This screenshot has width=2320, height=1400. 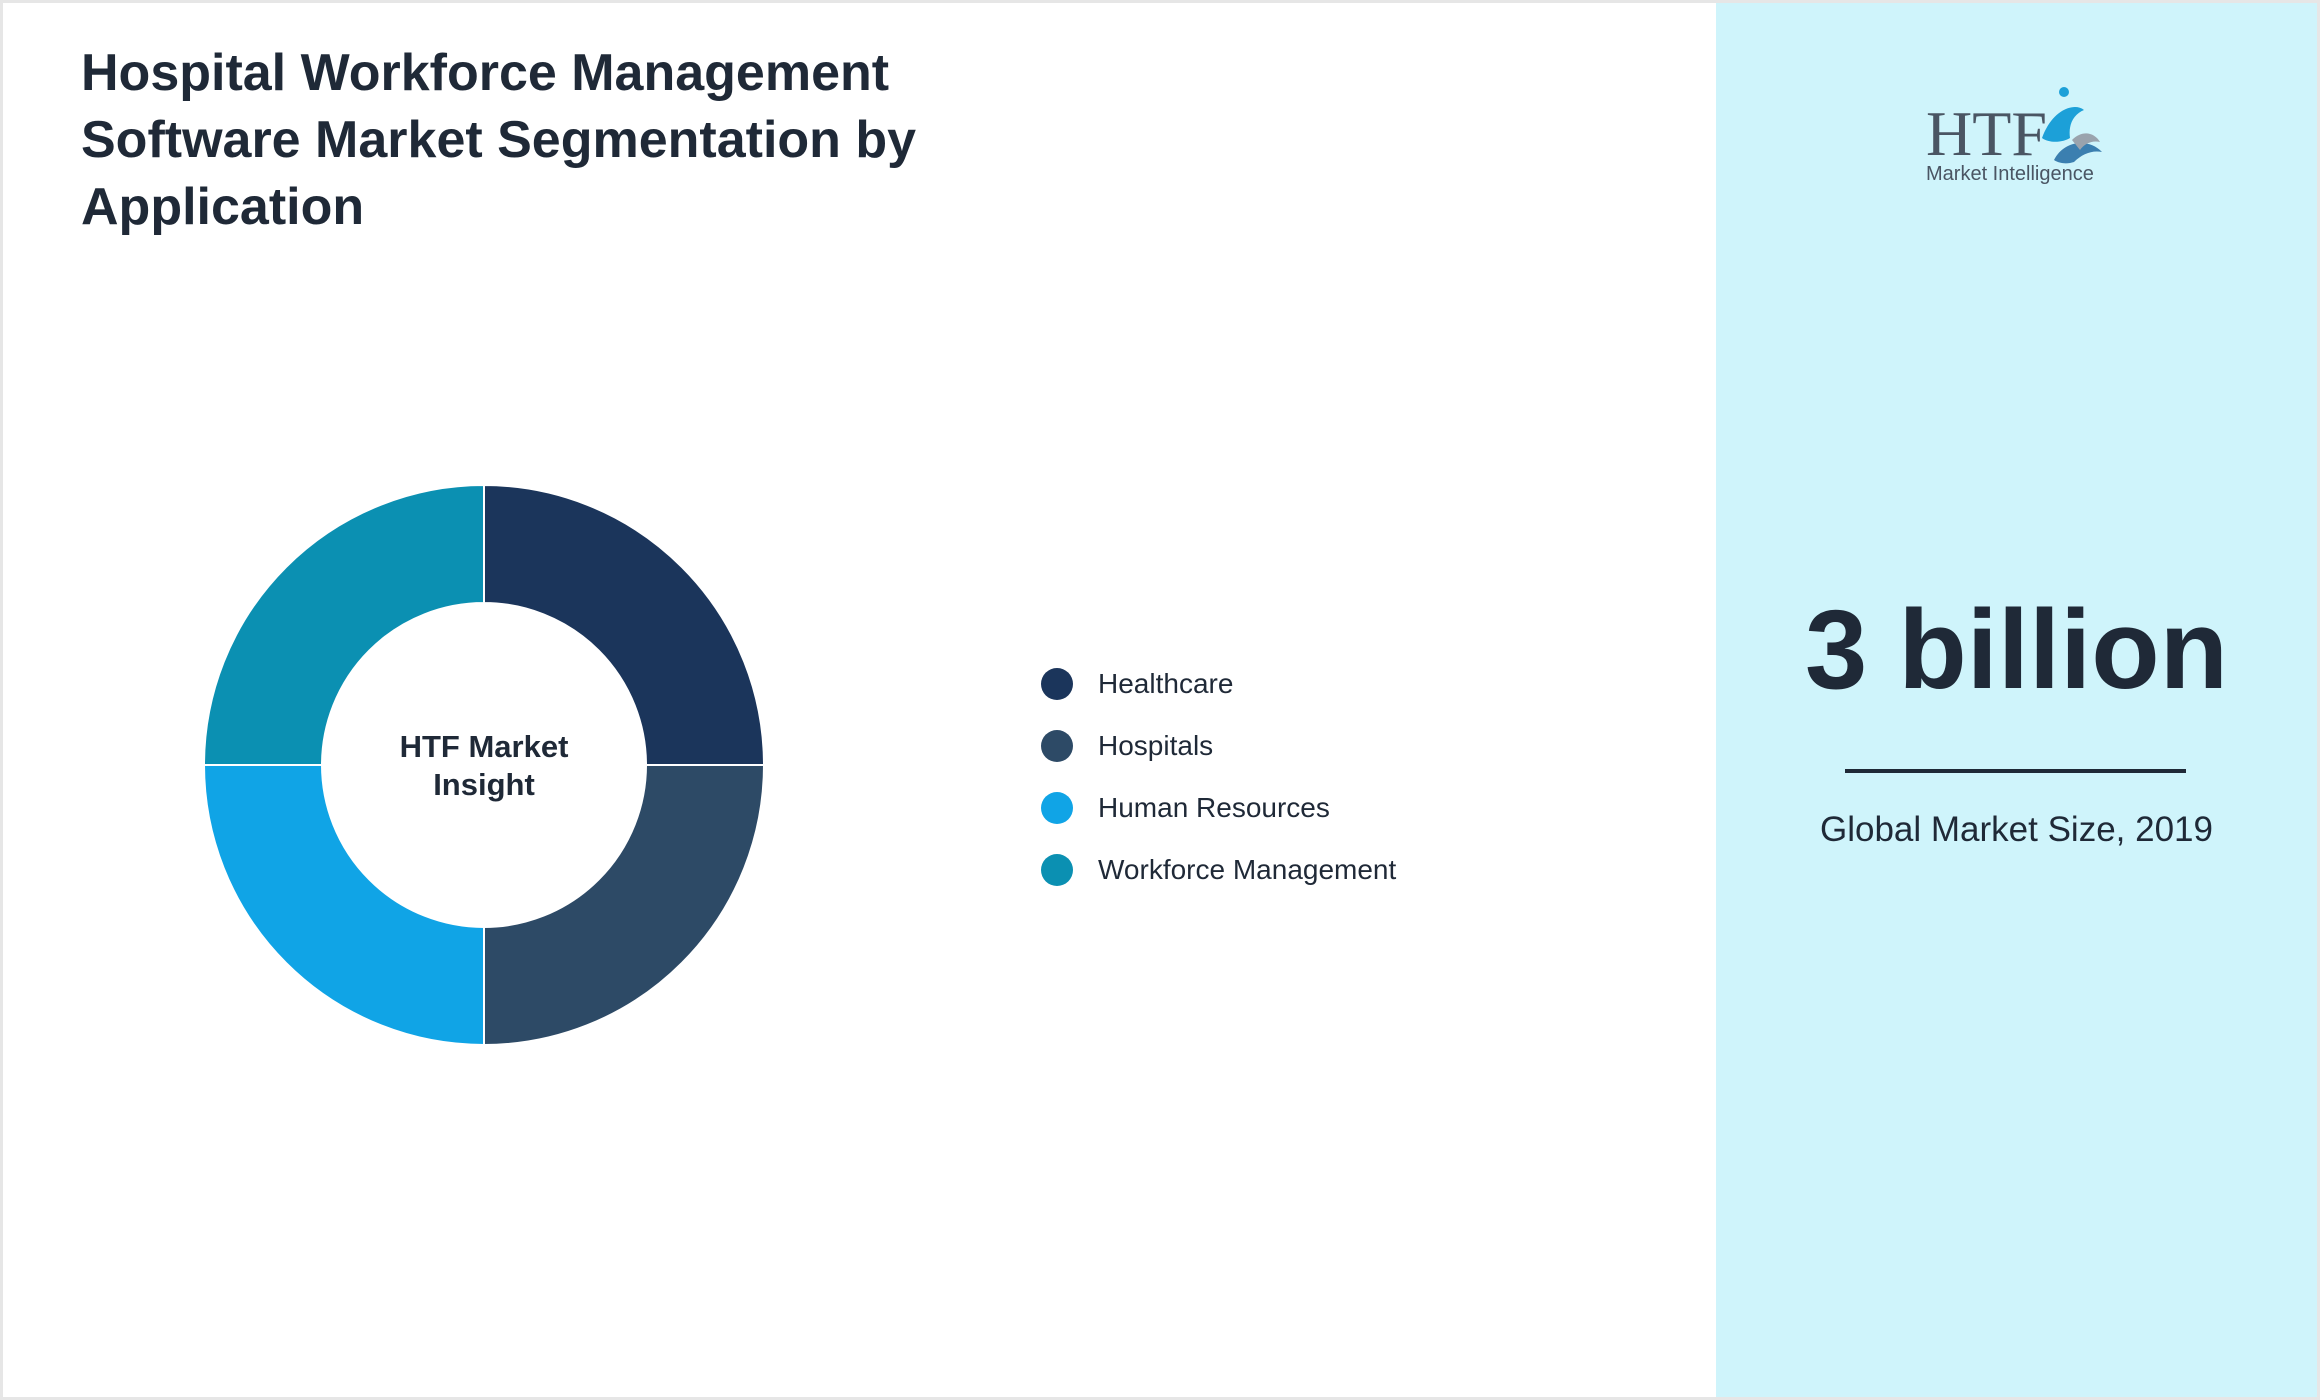 What do you see at coordinates (1156, 745) in the screenshot?
I see `legend-label: Hospitals` at bounding box center [1156, 745].